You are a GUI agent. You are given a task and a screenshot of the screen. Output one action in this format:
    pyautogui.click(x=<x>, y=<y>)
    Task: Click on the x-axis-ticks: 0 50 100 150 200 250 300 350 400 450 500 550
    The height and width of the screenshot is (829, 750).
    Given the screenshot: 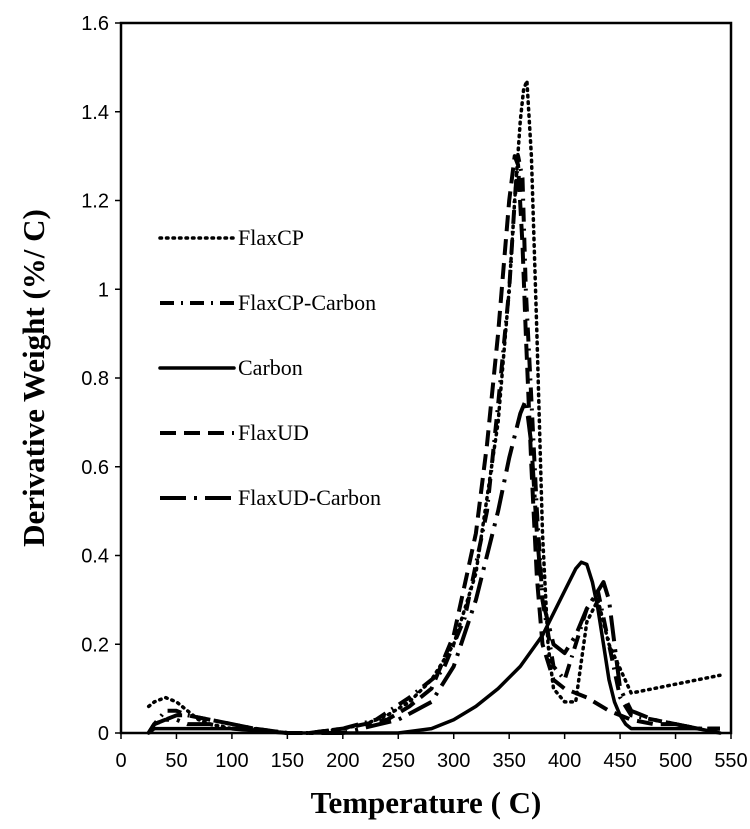 What is the action you would take?
    pyautogui.click(x=431, y=752)
    